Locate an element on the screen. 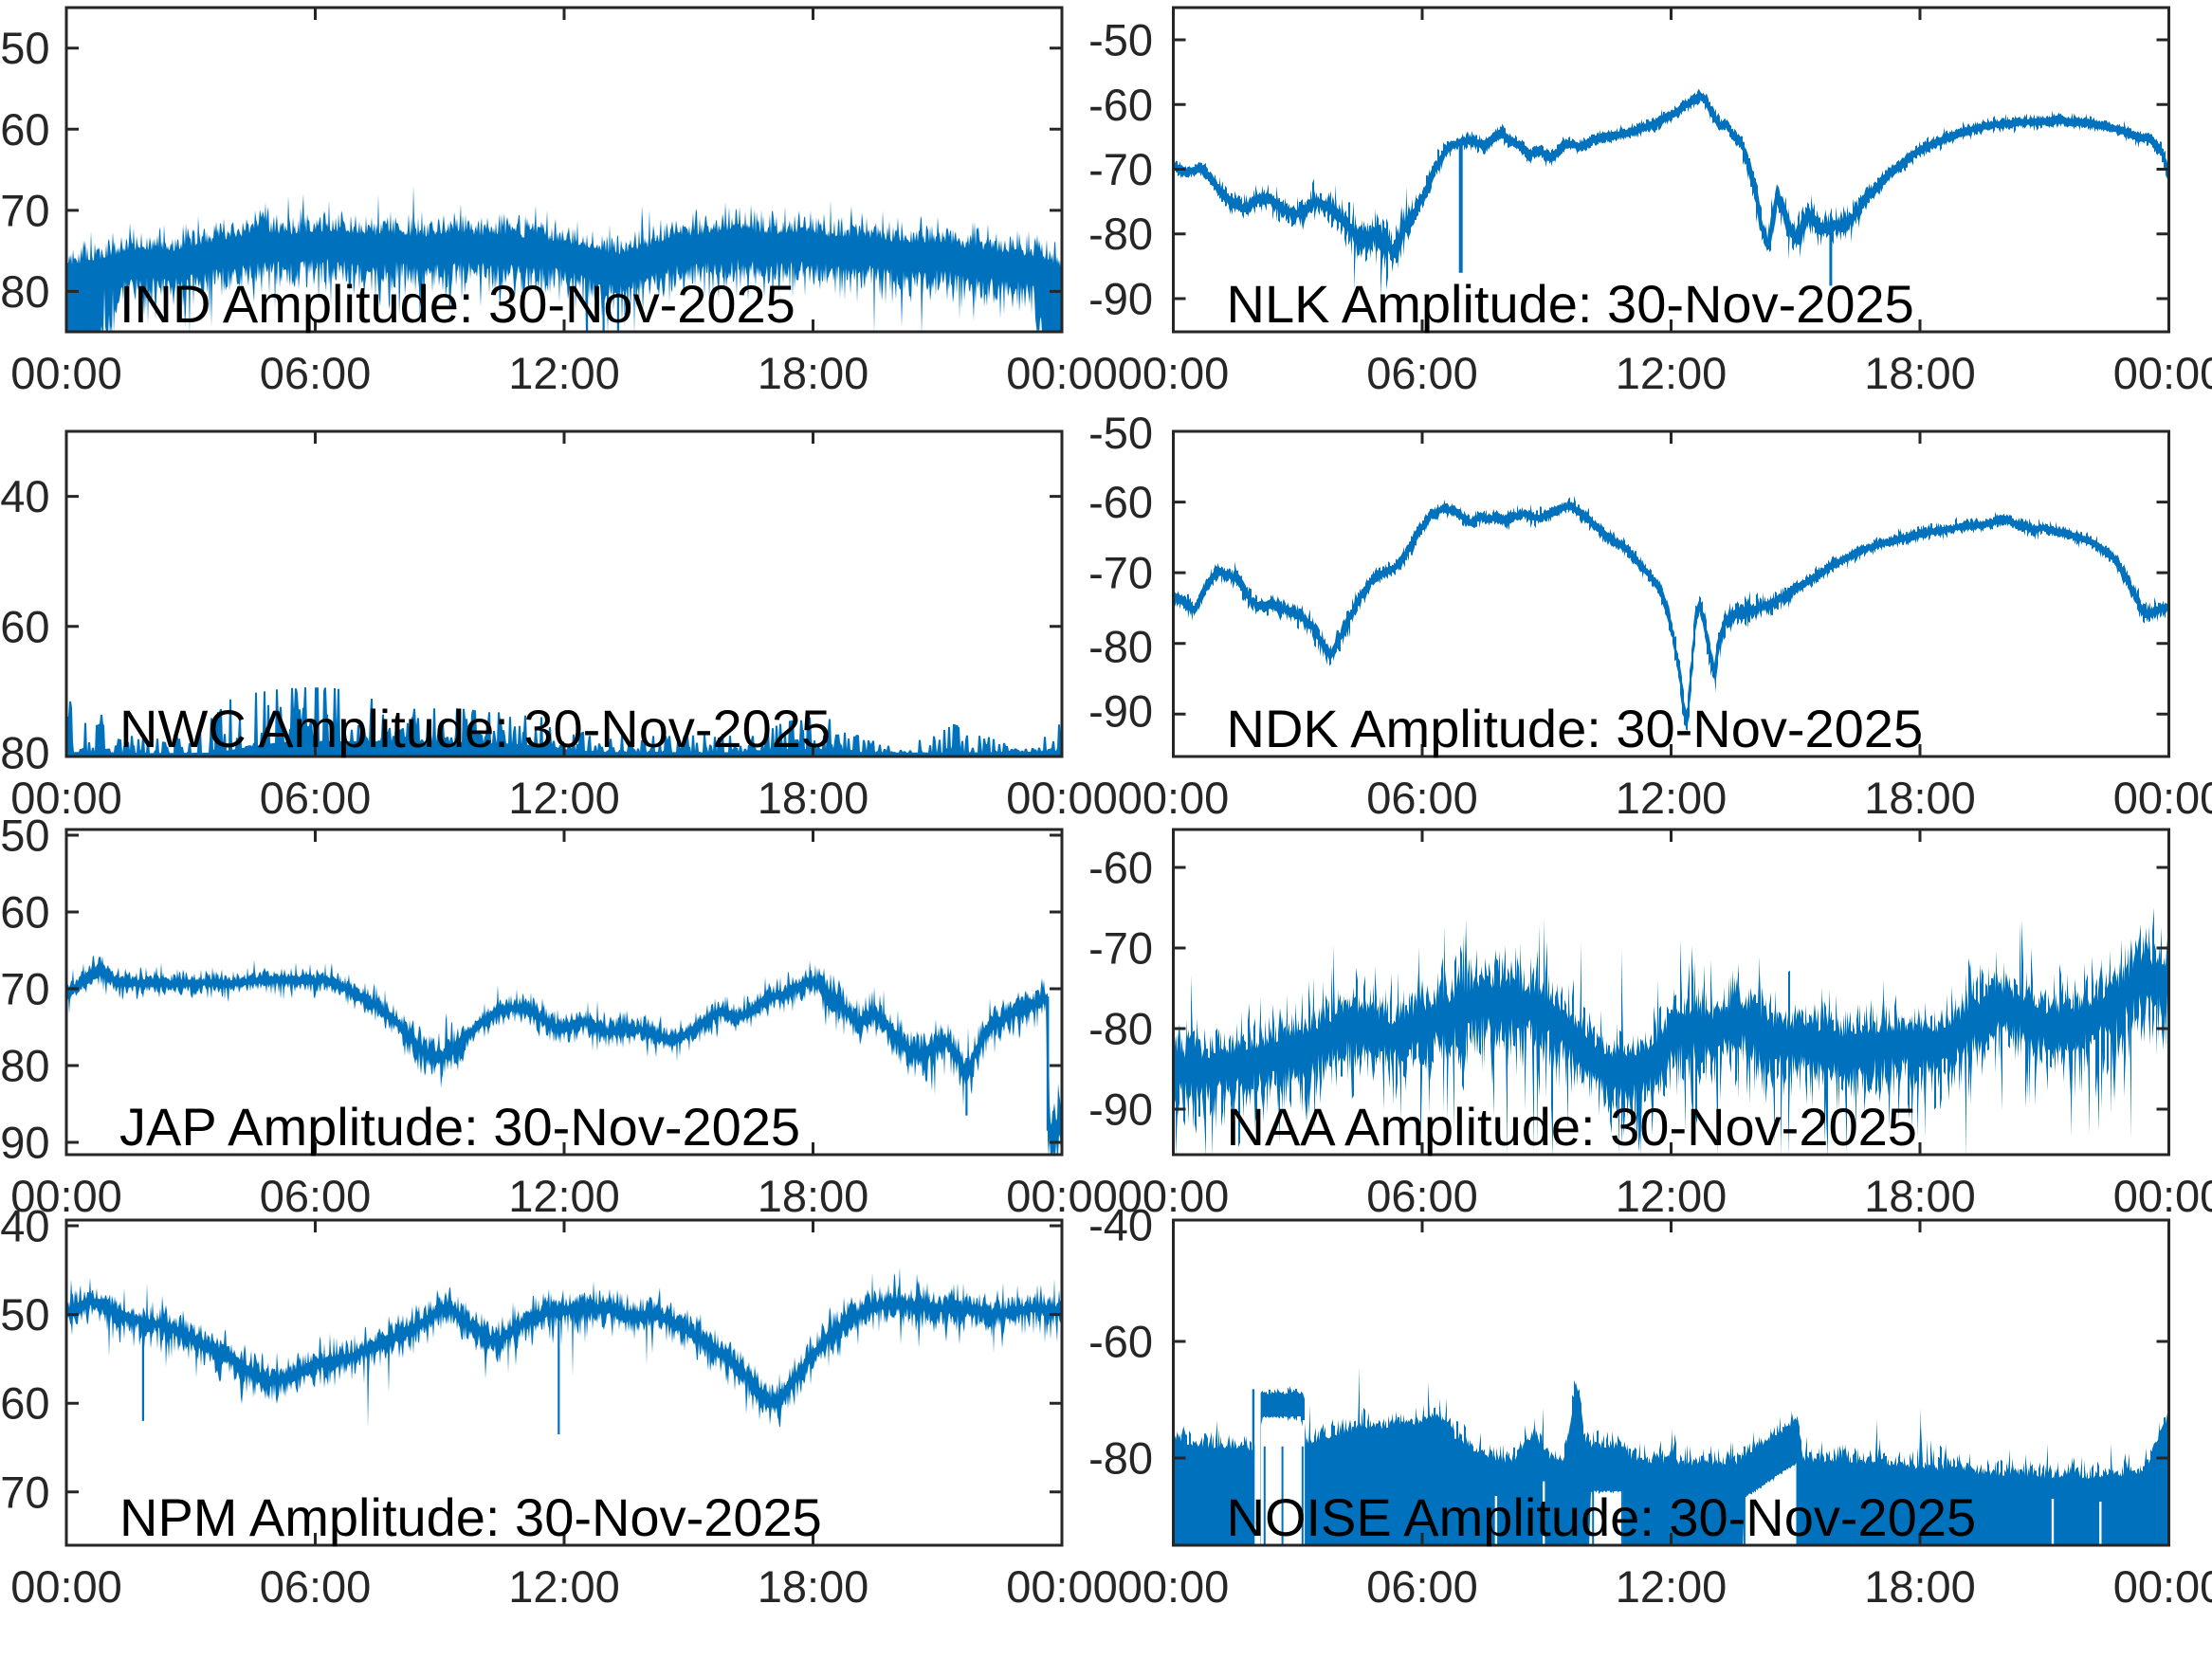 Image resolution: width=2212 pixels, height=1659 pixels. svg-text: NWC Amplitude: 30-Nov-2025 is located at coordinates (475, 728).